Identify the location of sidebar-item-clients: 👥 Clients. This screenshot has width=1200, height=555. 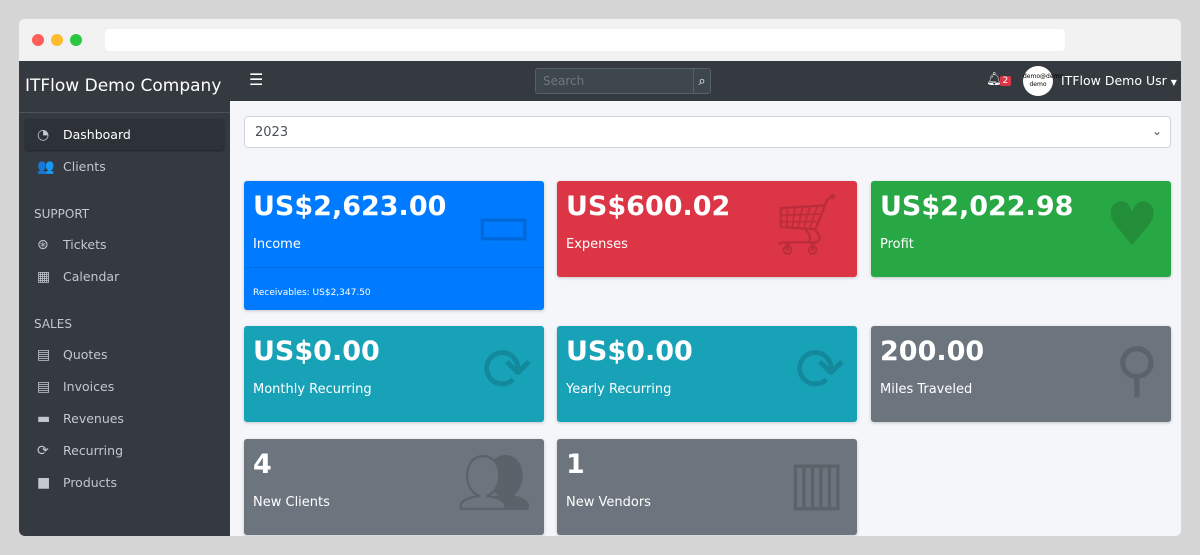
(124, 166).